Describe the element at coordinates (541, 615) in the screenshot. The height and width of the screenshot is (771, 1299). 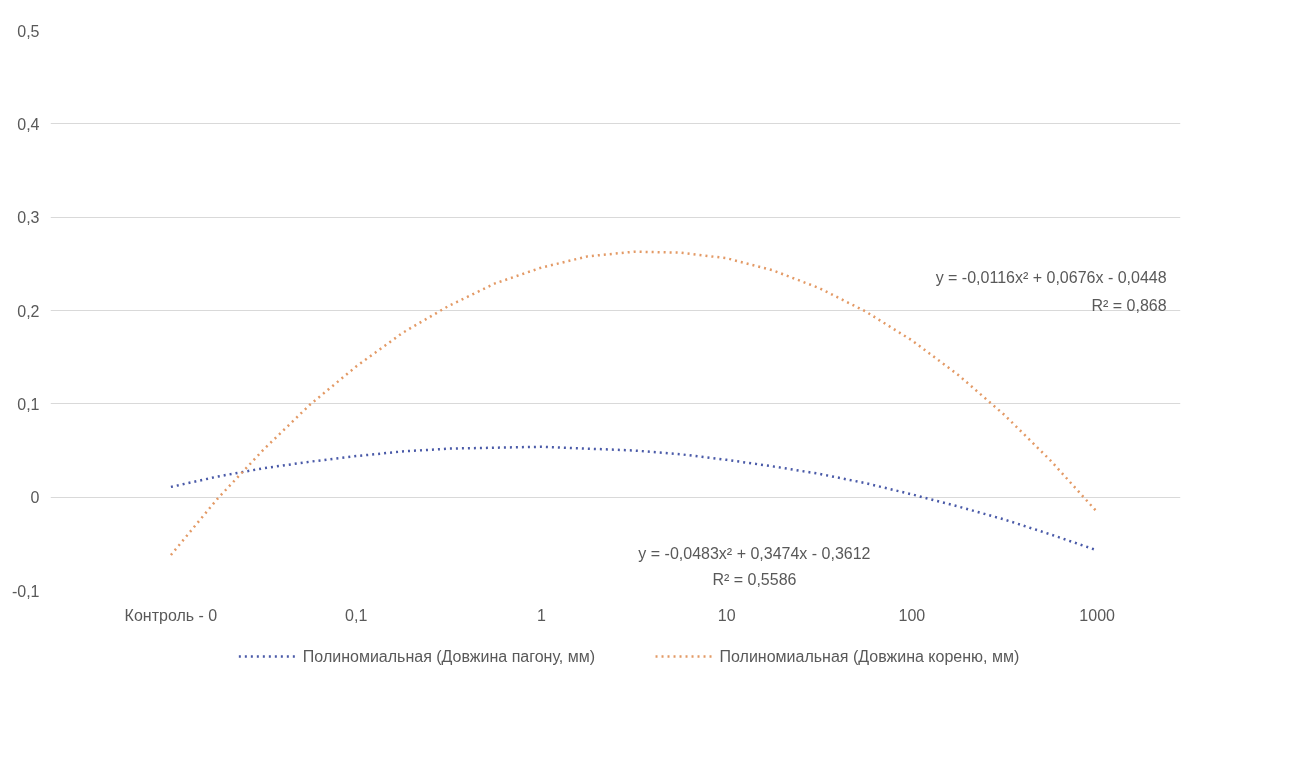
I see `x-tick-label: 1` at that location.